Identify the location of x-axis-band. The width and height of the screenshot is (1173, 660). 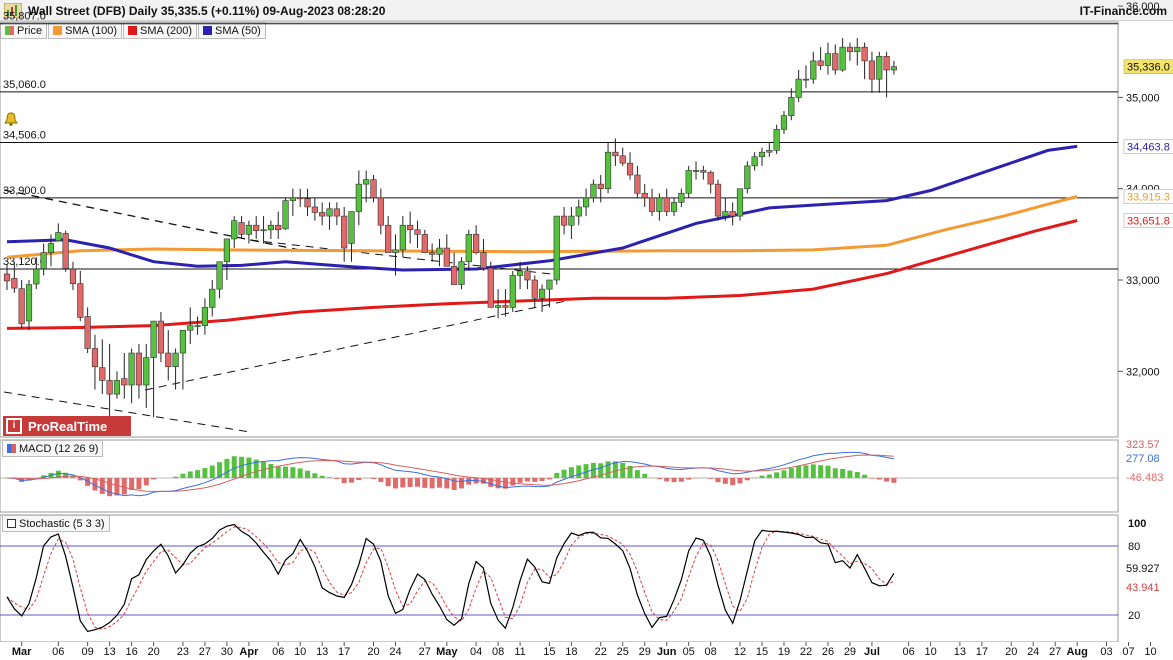
(586, 651).